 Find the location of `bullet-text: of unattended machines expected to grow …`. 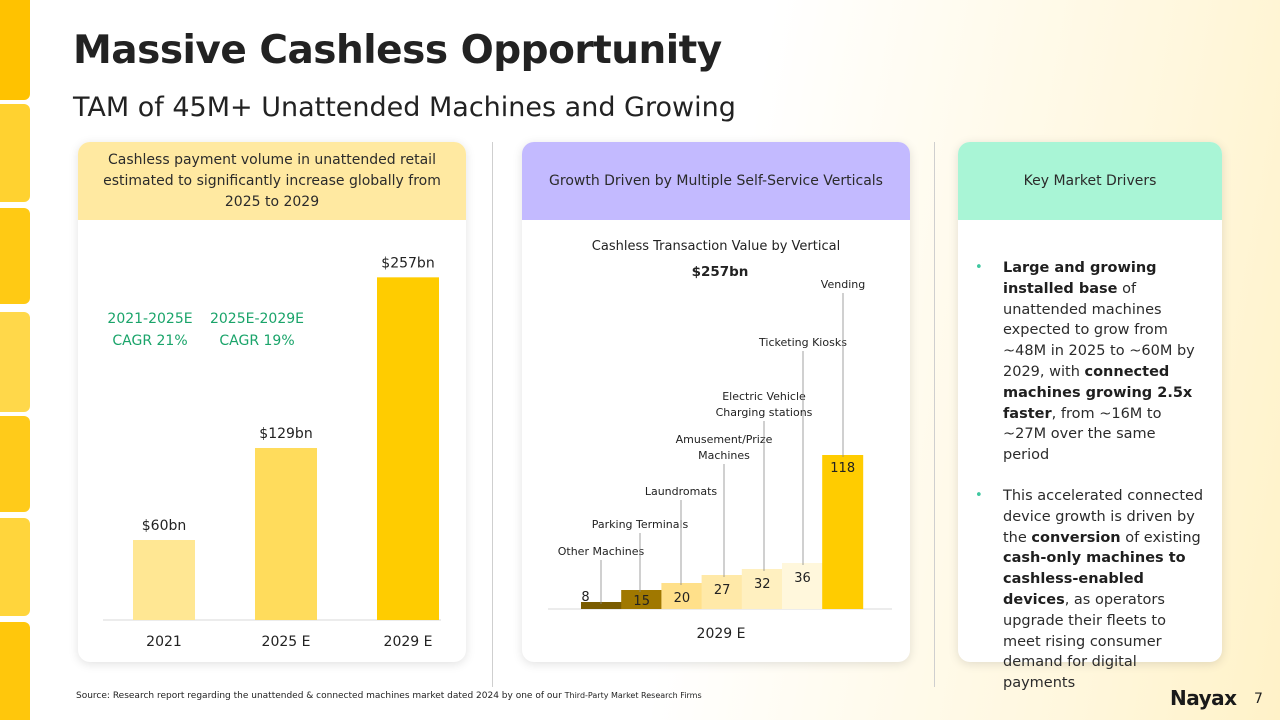

bullet-text: of unattended machines expected to grow … is located at coordinates (1099, 330).